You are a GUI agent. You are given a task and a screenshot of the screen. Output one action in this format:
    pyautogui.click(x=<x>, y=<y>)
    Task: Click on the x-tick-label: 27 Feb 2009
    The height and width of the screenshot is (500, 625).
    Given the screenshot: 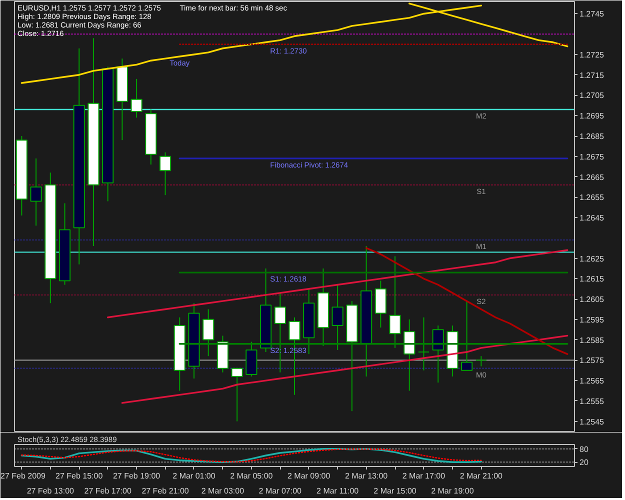 What is the action you would take?
    pyautogui.click(x=23, y=476)
    